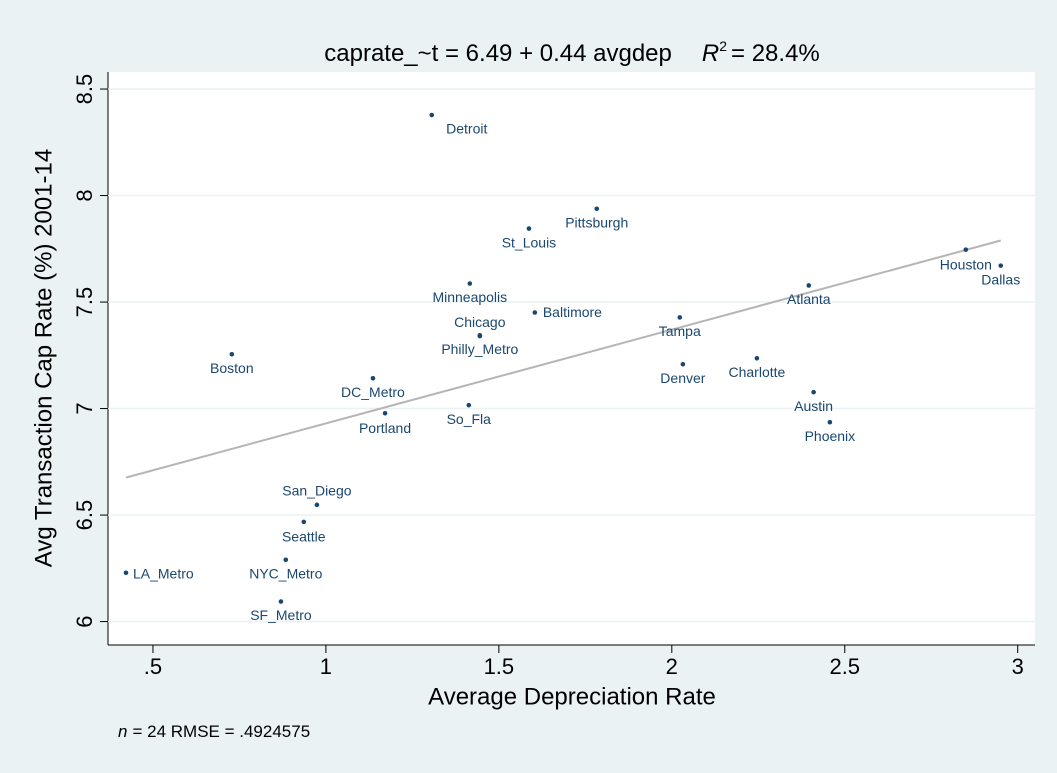 This screenshot has height=773, width=1057. What do you see at coordinates (232, 368) in the screenshot?
I see `point-label: Boston` at bounding box center [232, 368].